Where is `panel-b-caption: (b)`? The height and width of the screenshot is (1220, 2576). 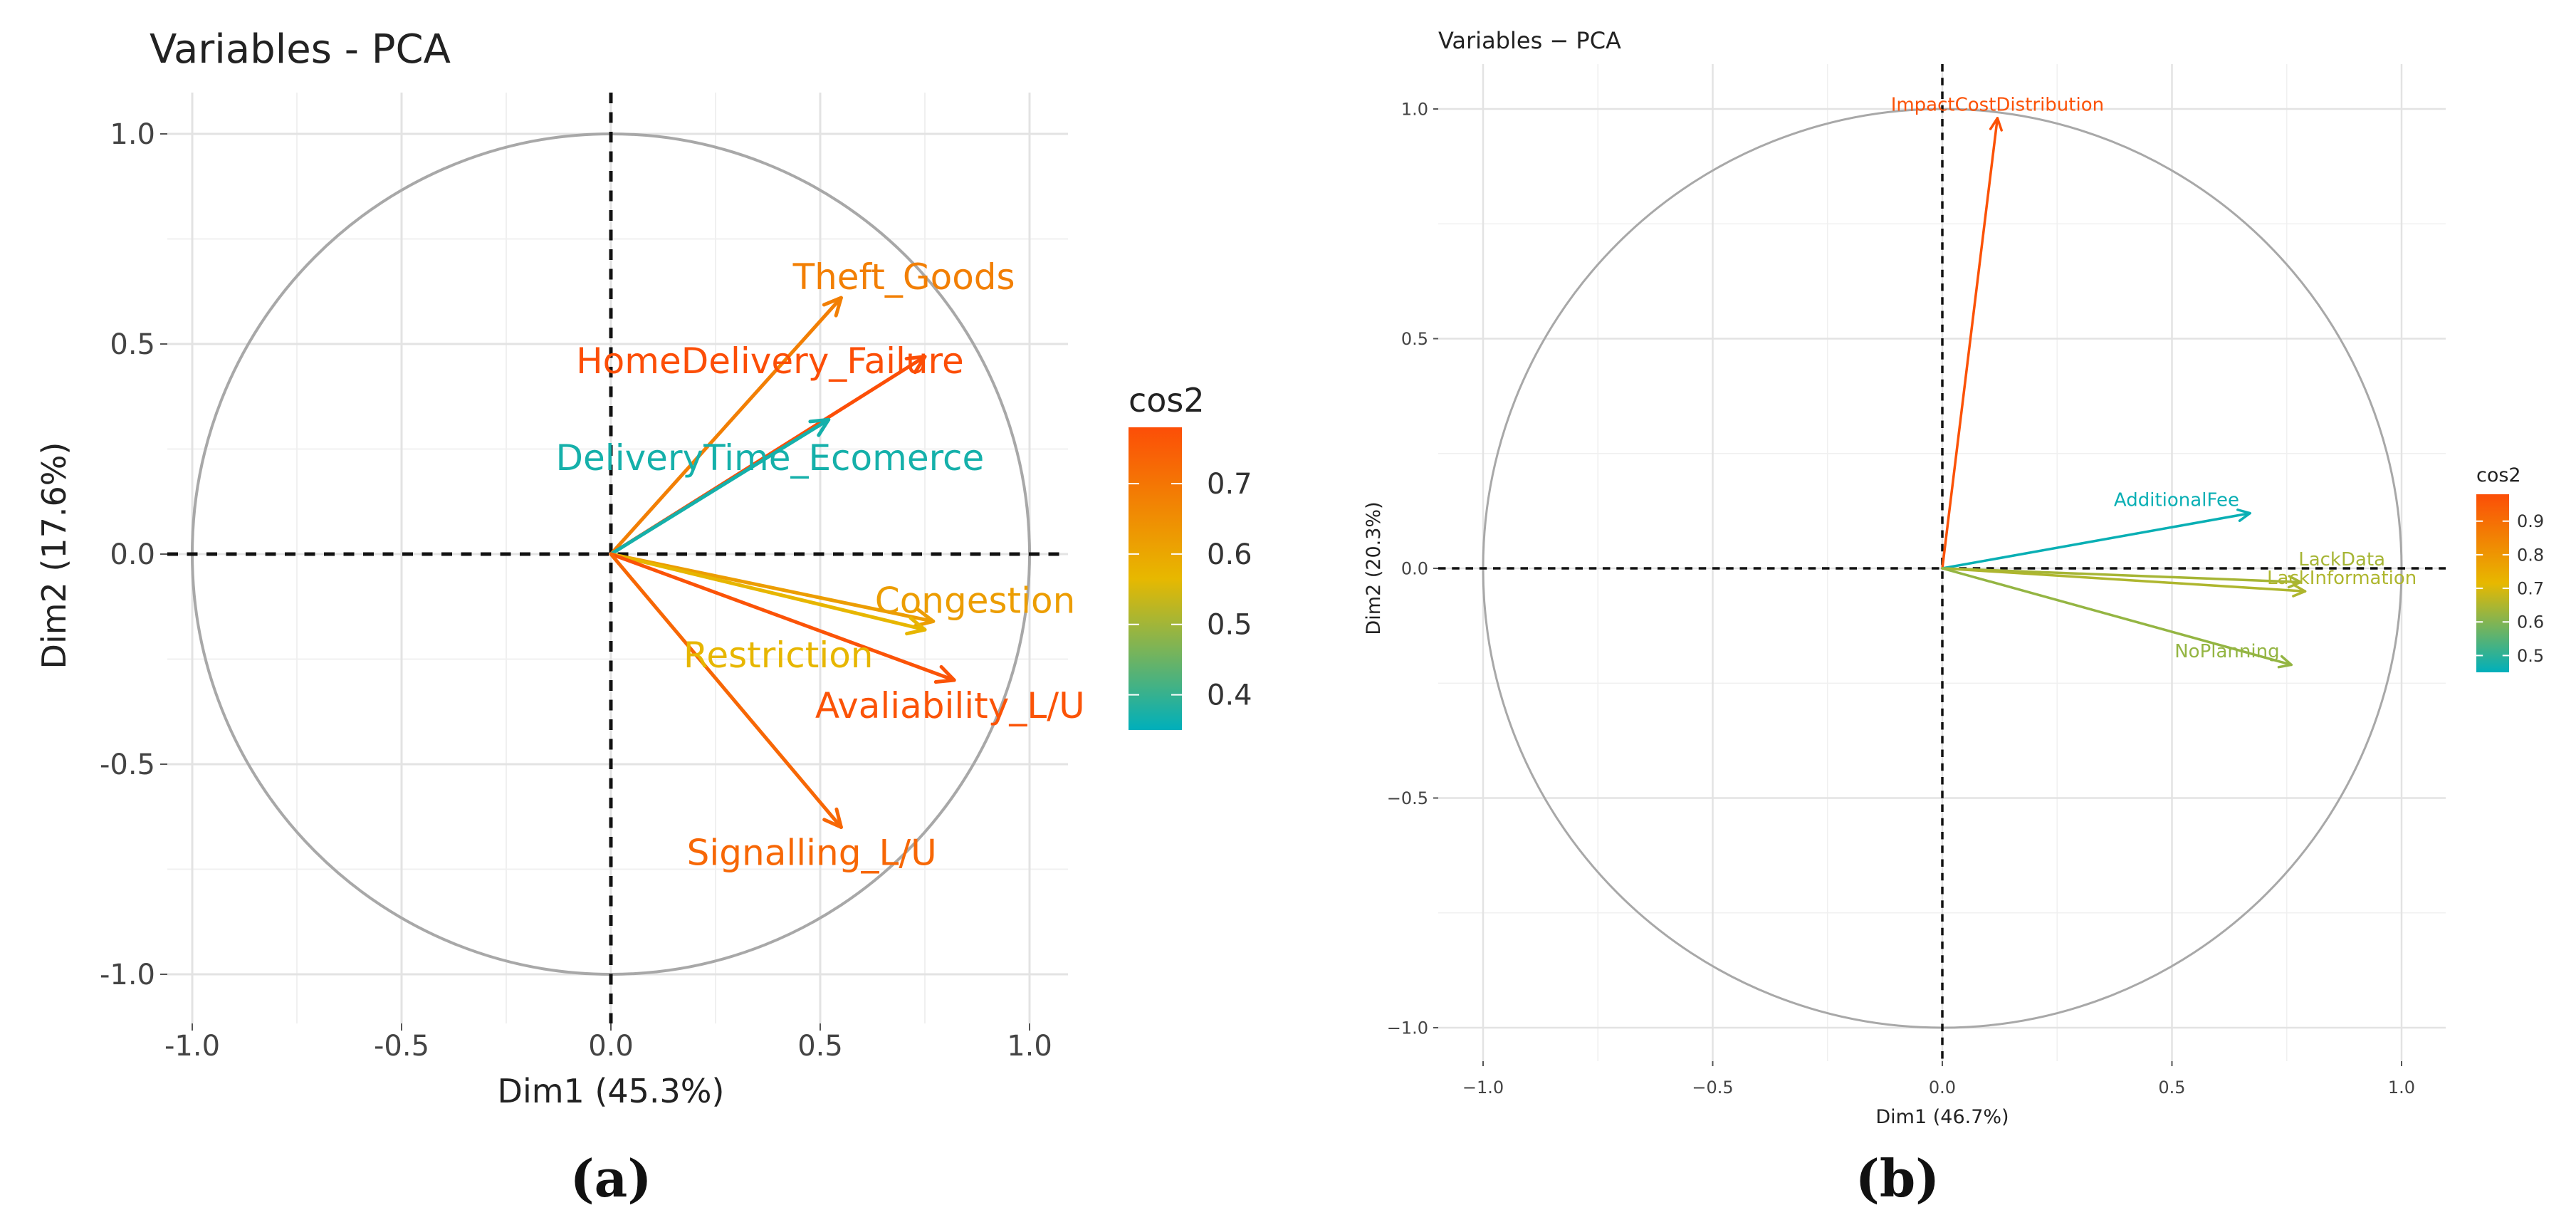
panel-b-caption: (b) is located at coordinates (1897, 1178).